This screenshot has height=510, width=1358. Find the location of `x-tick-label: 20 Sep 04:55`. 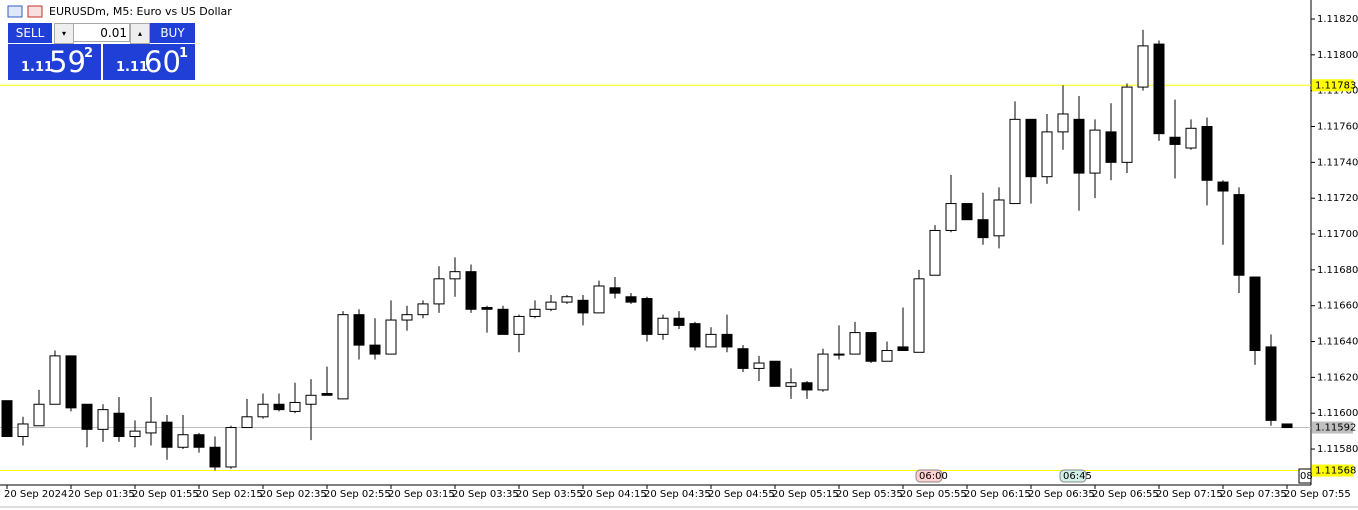

x-tick-label: 20 Sep 04:55 is located at coordinates (741, 494).